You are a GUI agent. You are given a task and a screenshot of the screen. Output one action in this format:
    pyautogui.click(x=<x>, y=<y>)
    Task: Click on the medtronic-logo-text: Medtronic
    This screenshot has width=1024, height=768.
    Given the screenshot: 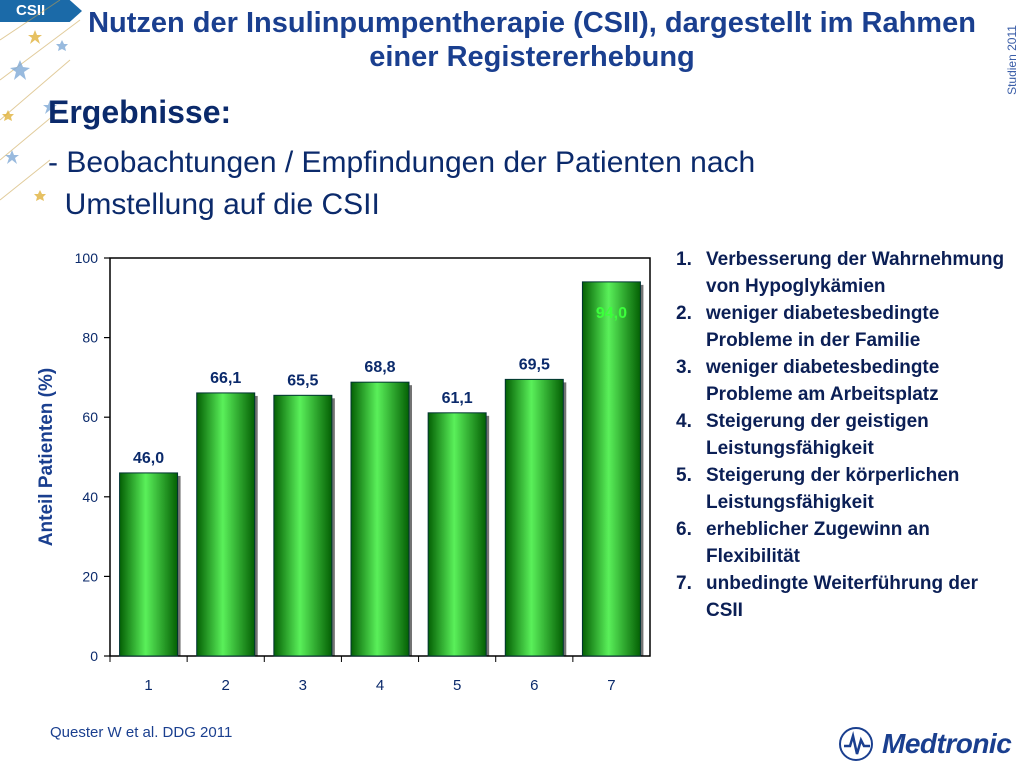 What is the action you would take?
    pyautogui.click(x=947, y=743)
    